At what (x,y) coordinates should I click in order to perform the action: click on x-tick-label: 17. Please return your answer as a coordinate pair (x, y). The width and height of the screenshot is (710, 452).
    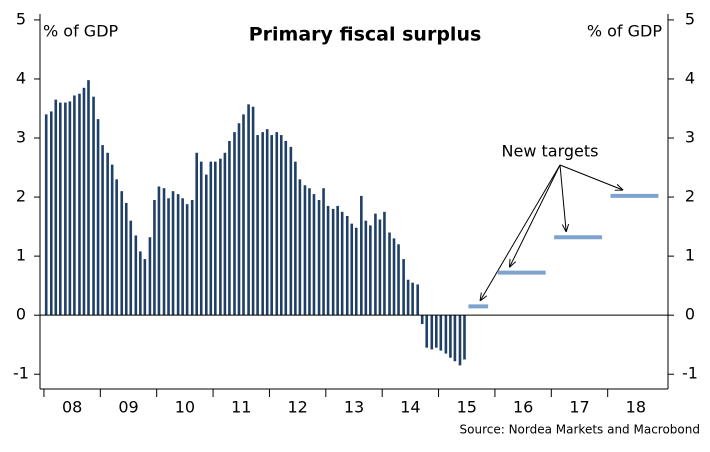
    Looking at the image, I should click on (579, 407).